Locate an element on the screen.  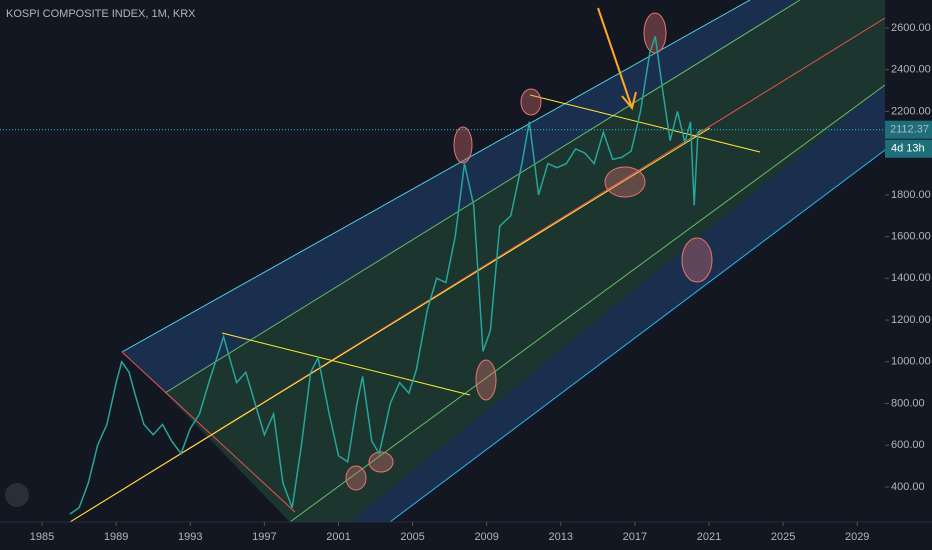
x-tick-label: 2021 is located at coordinates (709, 537).